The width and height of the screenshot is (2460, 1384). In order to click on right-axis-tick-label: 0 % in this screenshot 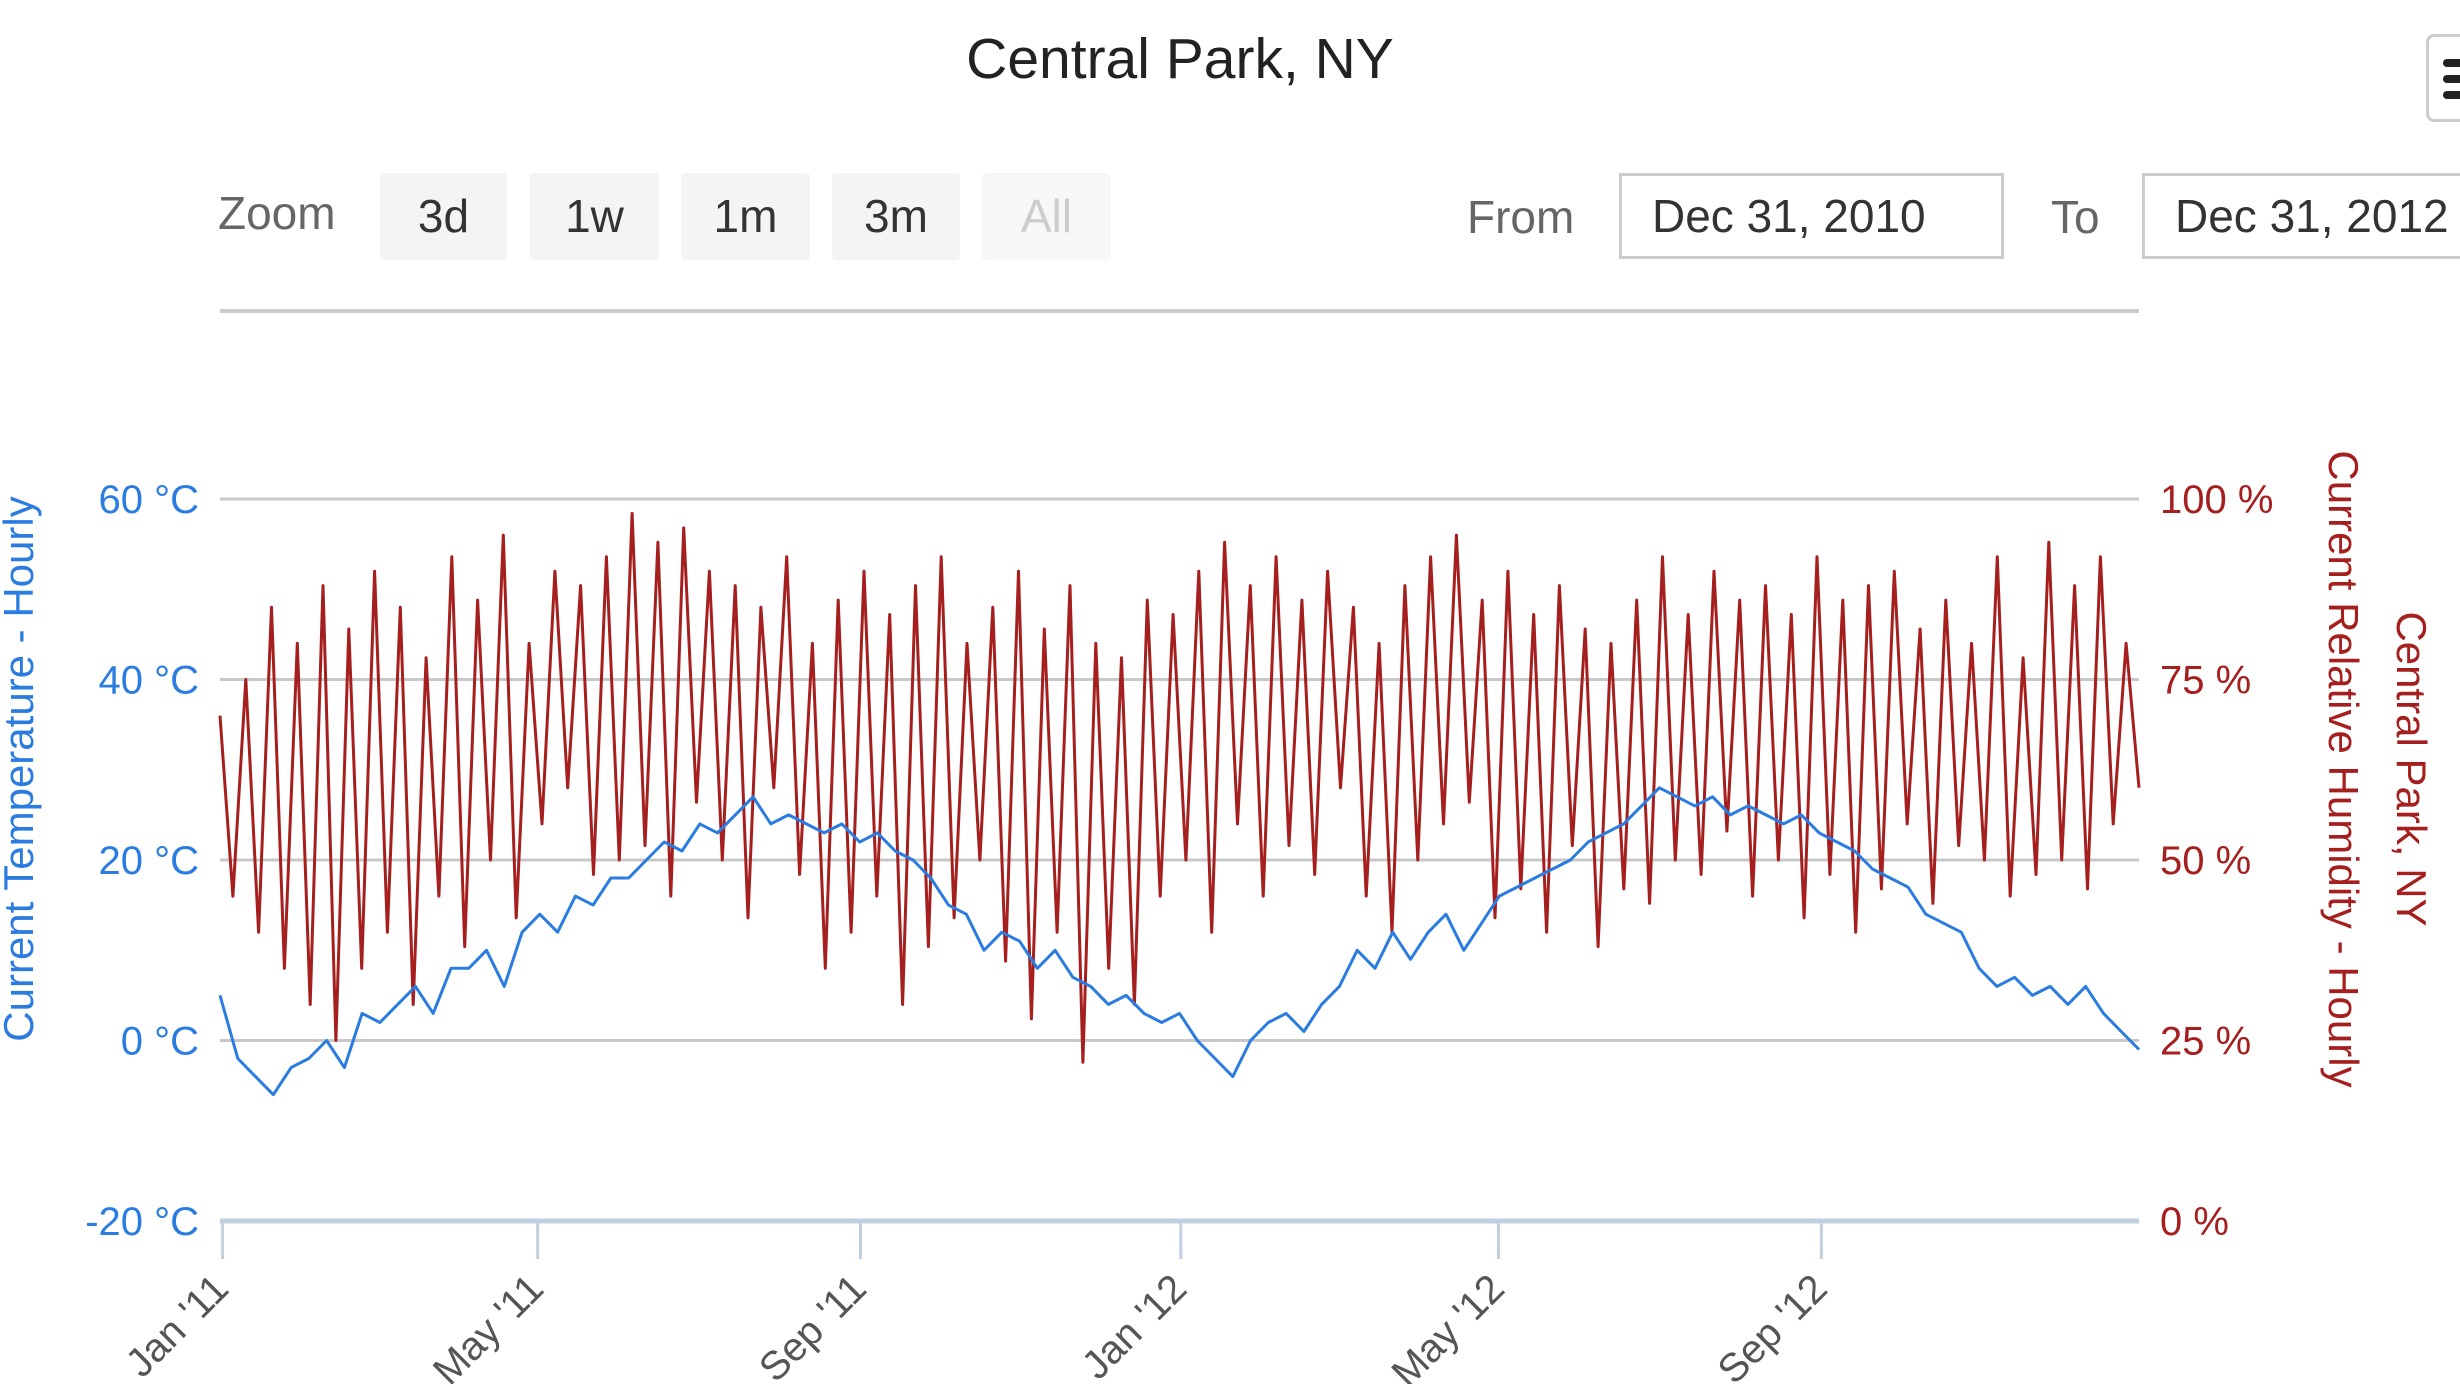, I will do `click(2194, 1222)`.